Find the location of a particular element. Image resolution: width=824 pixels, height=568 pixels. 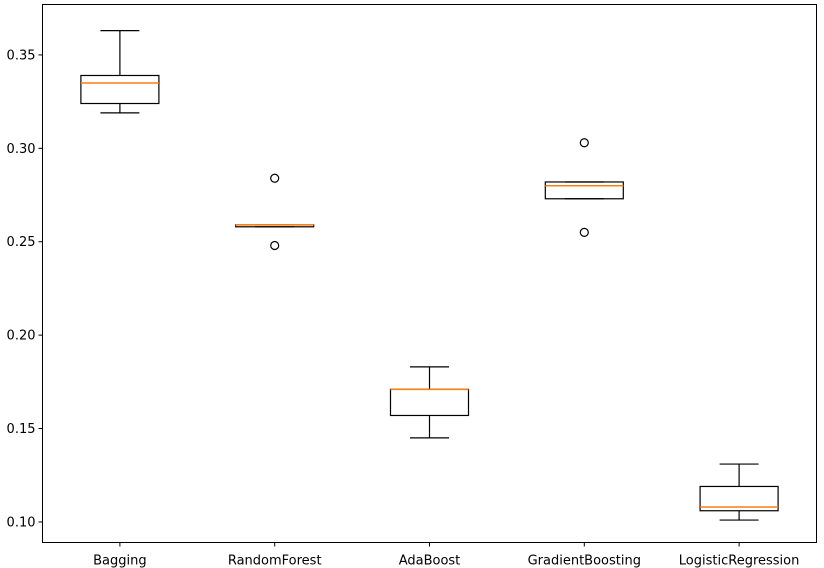

y-tick-label: 0.15 is located at coordinates (21, 429).